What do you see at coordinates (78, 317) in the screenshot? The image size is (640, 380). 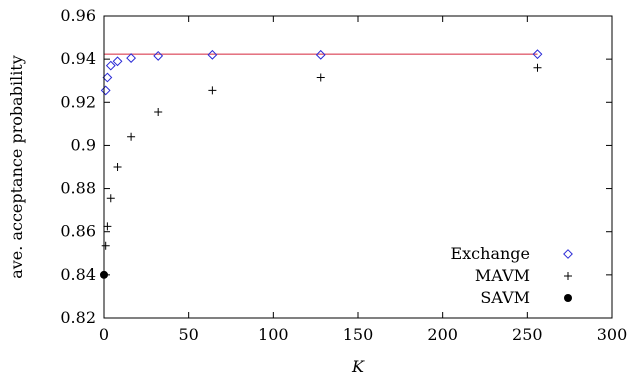 I see `y-tick-label: 0.82` at bounding box center [78, 317].